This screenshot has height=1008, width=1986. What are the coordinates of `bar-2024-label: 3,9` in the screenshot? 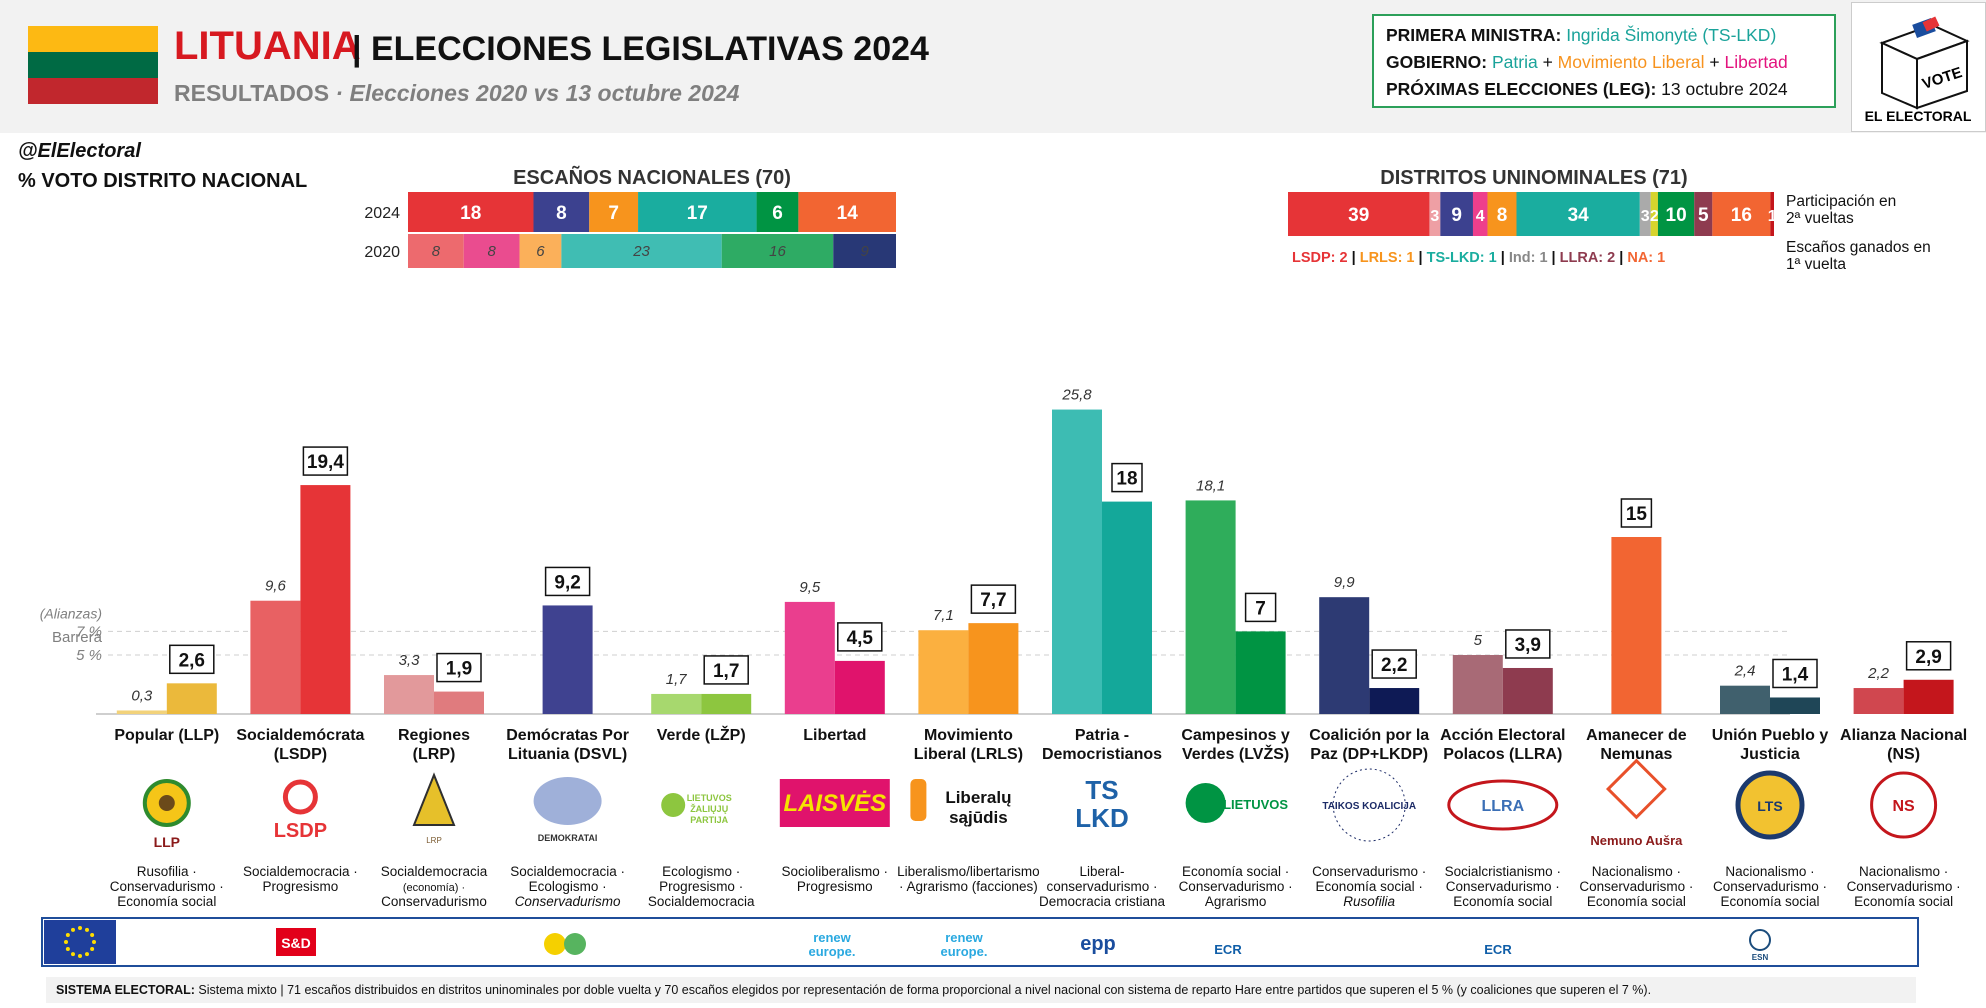 It's located at (1528, 645).